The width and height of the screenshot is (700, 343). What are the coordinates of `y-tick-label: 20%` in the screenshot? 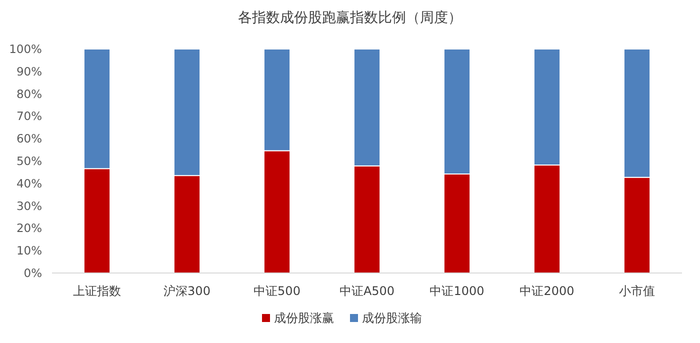 It's located at (29, 228).